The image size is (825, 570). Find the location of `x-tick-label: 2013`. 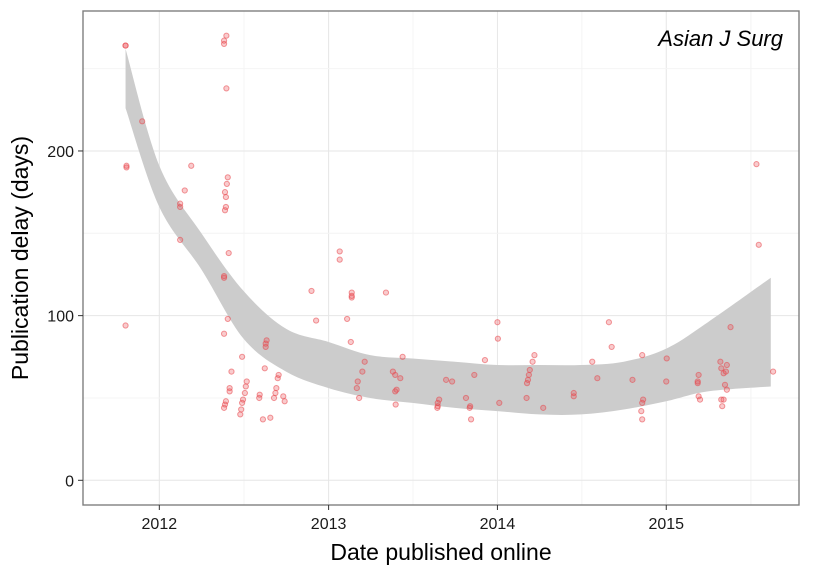

x-tick-label: 2013 is located at coordinates (329, 524).